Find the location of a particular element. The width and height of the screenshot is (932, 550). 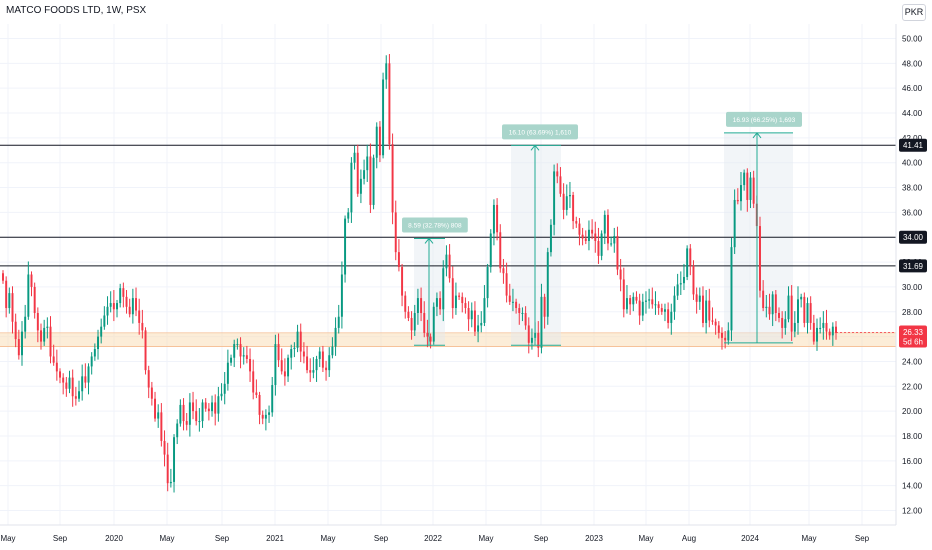

time-tick-label: 2021 is located at coordinates (275, 538).